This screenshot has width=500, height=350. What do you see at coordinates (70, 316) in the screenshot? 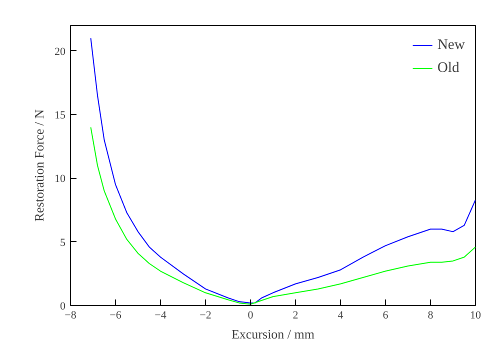
I see `x-tick-label: −8` at bounding box center [70, 316].